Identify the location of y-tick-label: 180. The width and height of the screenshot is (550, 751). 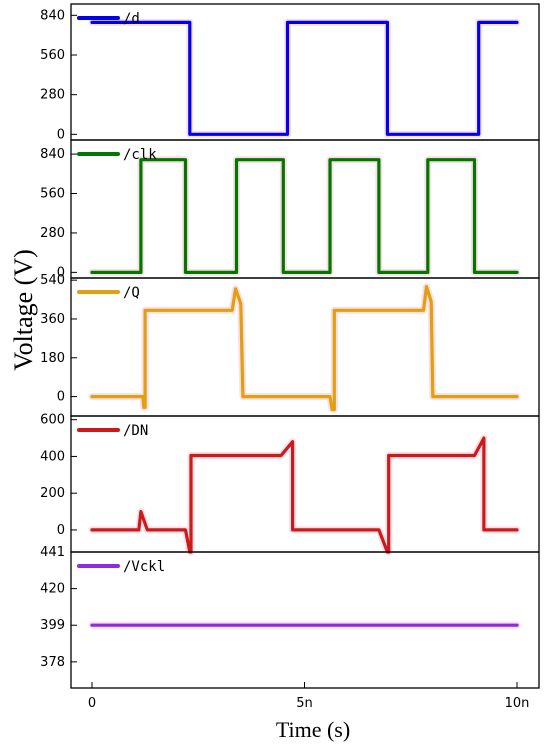
(52, 358).